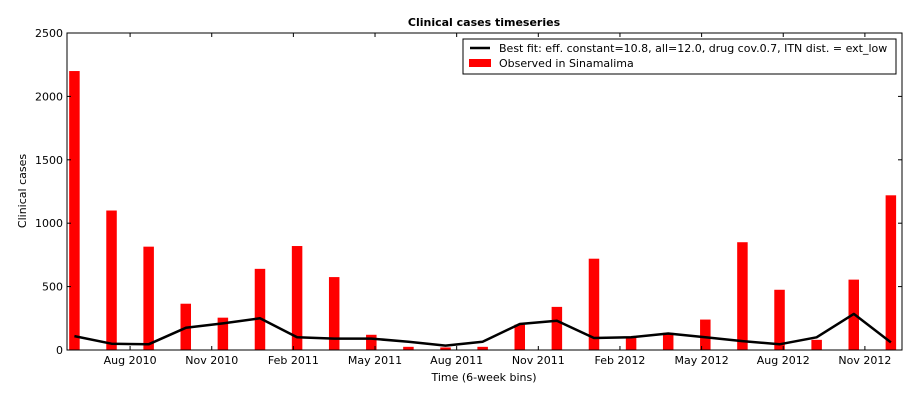  What do you see at coordinates (59, 350) in the screenshot?
I see `y-tick-label: 0` at bounding box center [59, 350].